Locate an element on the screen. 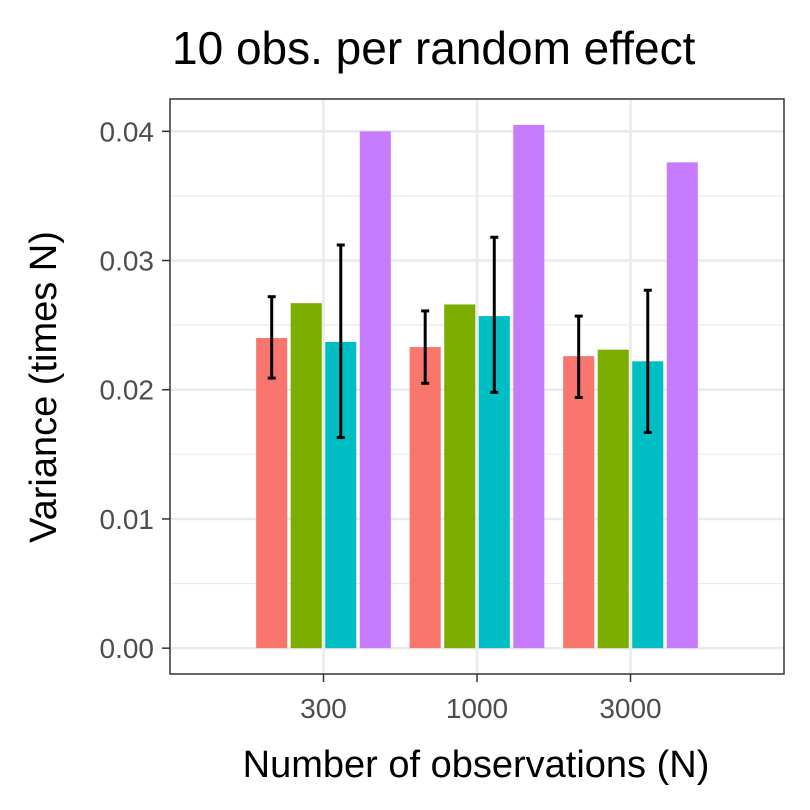 The image size is (810, 810). y-tick-label: 0.01 is located at coordinates (127, 519).